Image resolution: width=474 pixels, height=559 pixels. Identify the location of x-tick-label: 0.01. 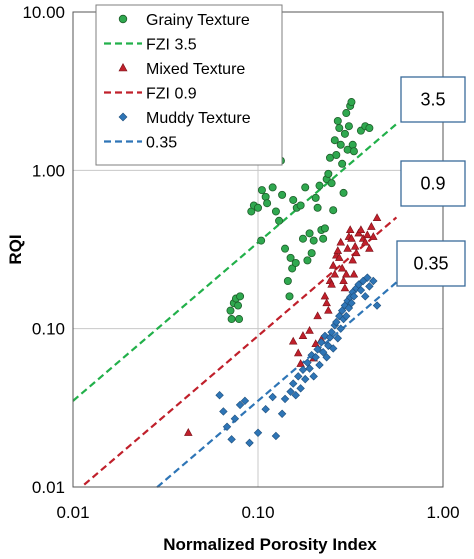
(72, 512).